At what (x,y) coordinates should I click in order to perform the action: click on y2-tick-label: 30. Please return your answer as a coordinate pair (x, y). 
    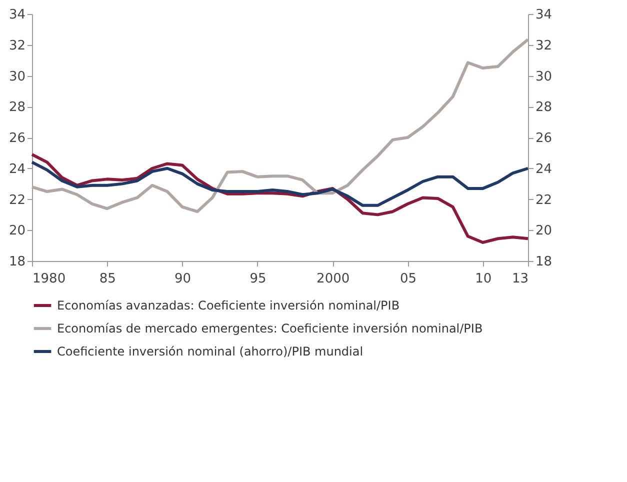
    Looking at the image, I should click on (544, 76).